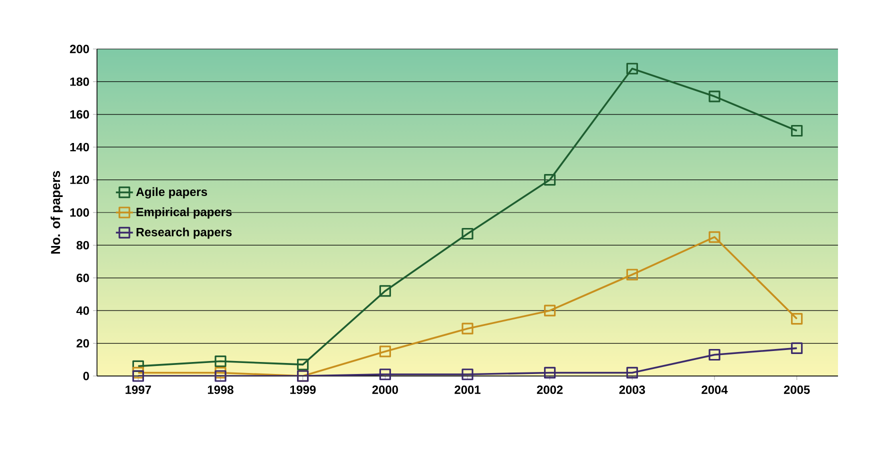  Describe the element at coordinates (82, 278) in the screenshot. I see `y-tick-label: 60` at that location.